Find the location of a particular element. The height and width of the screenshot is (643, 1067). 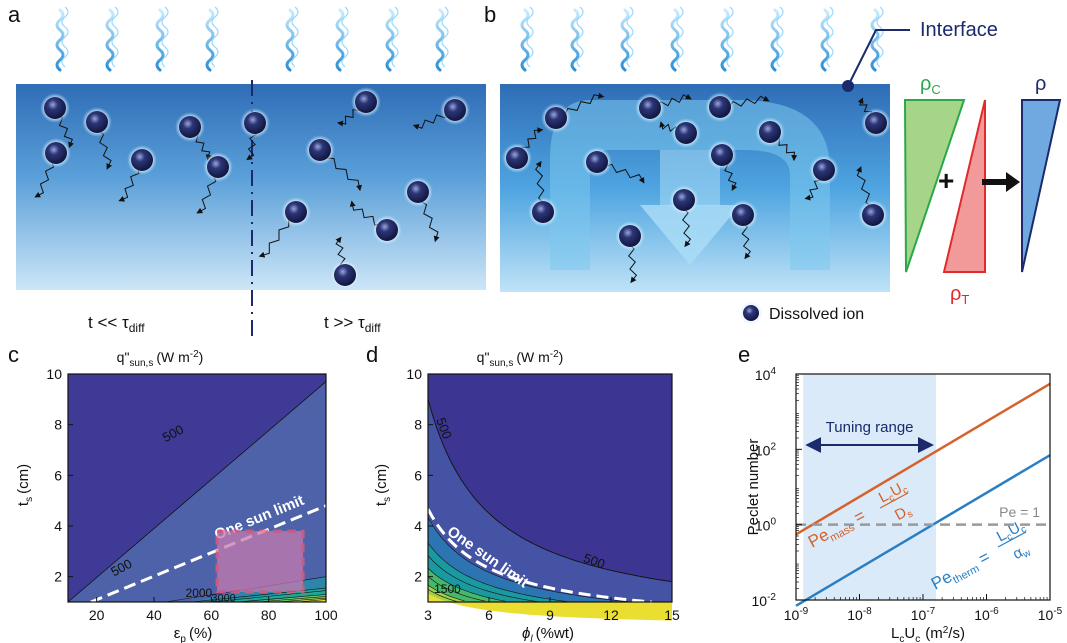

e-x-tick-label: 10⁻⁶ is located at coordinates (986, 614).